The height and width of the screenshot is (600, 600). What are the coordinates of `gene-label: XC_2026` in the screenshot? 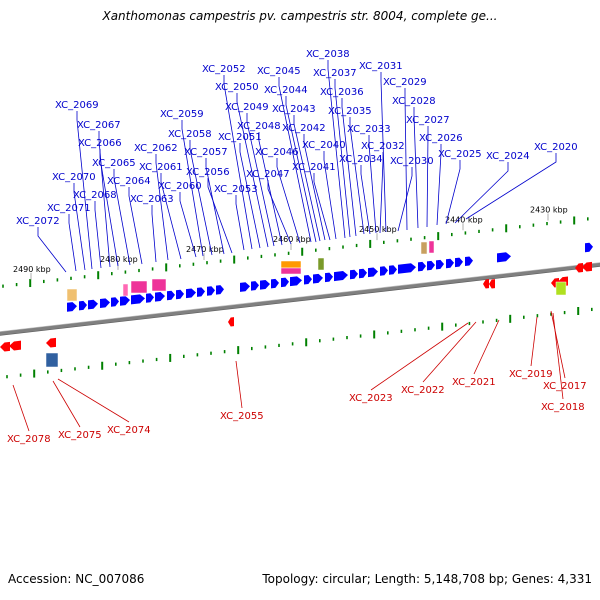 It's located at (441, 138).